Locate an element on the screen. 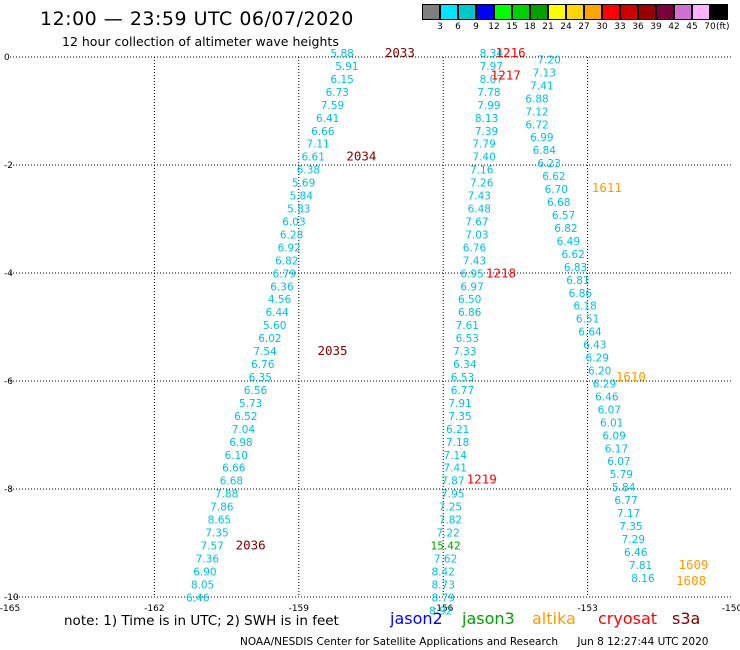 The image size is (740, 650). wave-height-point: 7.26 is located at coordinates (482, 184).